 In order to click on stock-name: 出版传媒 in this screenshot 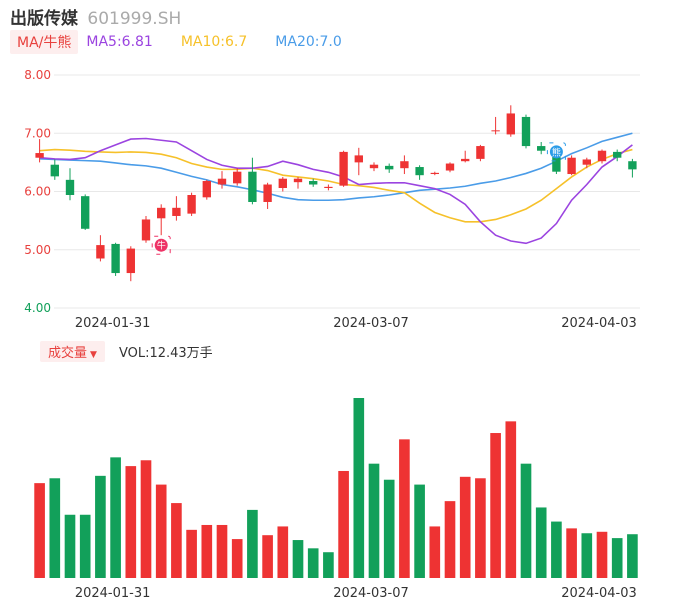, I will do `click(44, 19)`.